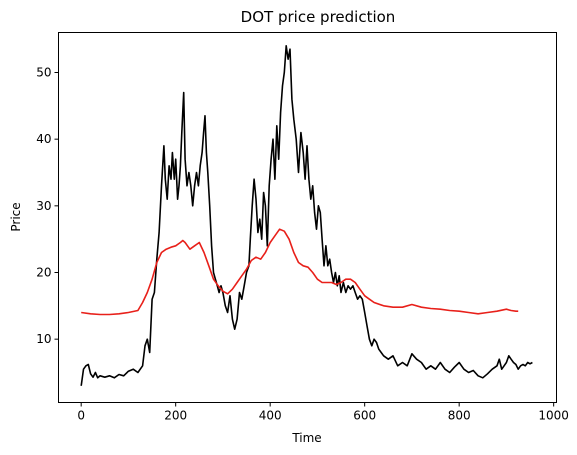 The height and width of the screenshot is (455, 577). I want to click on x-axis-ticks: 0 200 400 600 800 1000, so click(323, 412).